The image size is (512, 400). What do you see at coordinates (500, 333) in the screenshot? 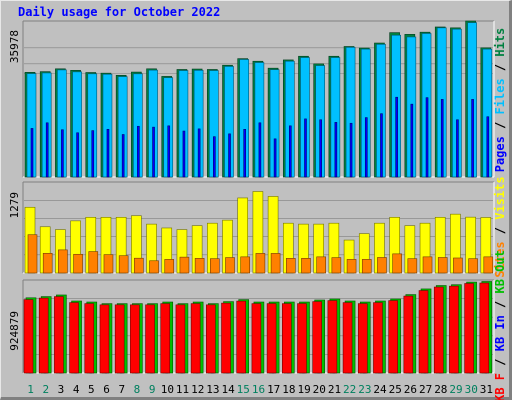
I see `legend-entry-kb-in: KB In` at bounding box center [500, 333].